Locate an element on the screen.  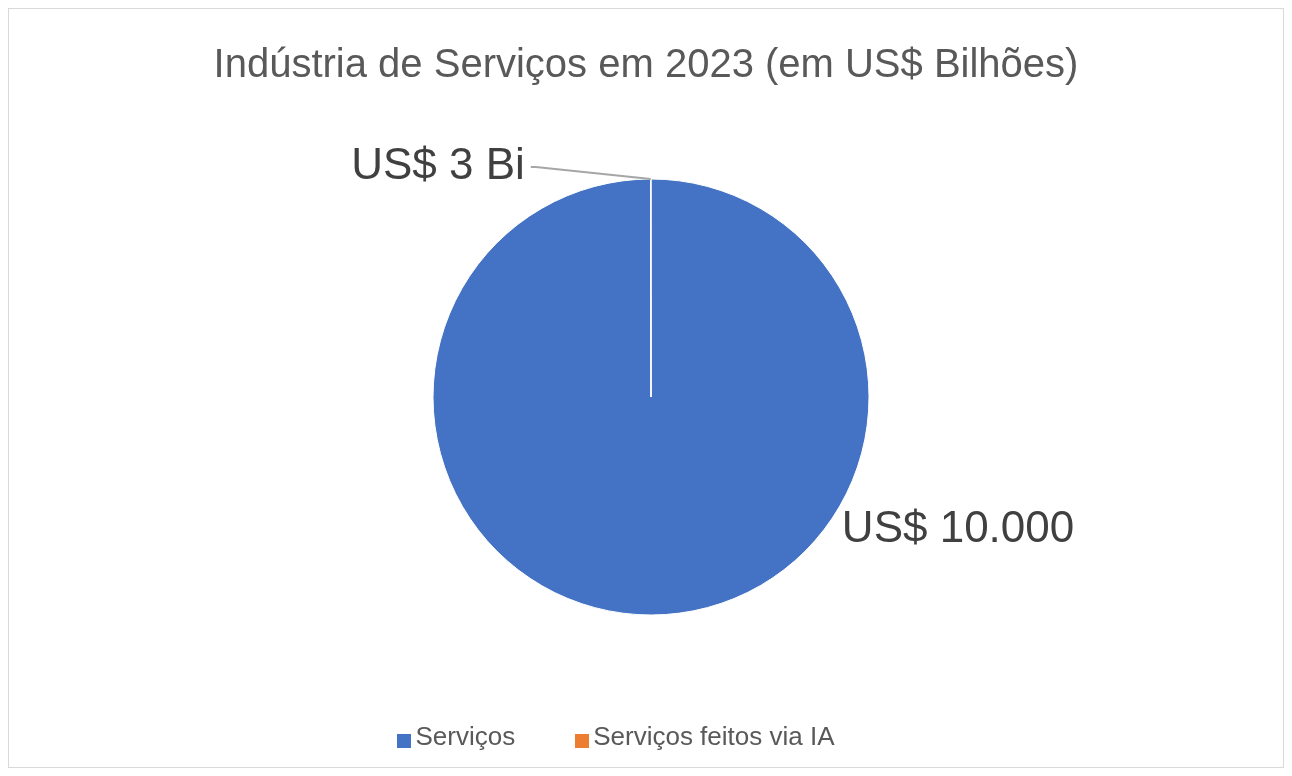
legend-label: Serviços is located at coordinates (465, 736).